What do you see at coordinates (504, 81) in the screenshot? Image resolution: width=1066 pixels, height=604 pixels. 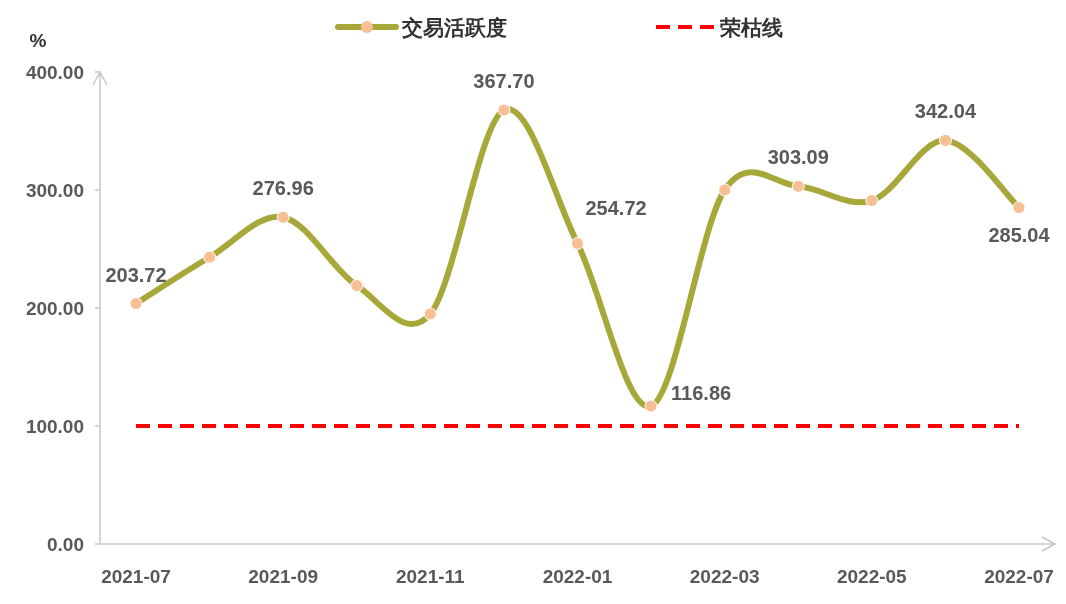 I see `data-label: 367.70` at bounding box center [504, 81].